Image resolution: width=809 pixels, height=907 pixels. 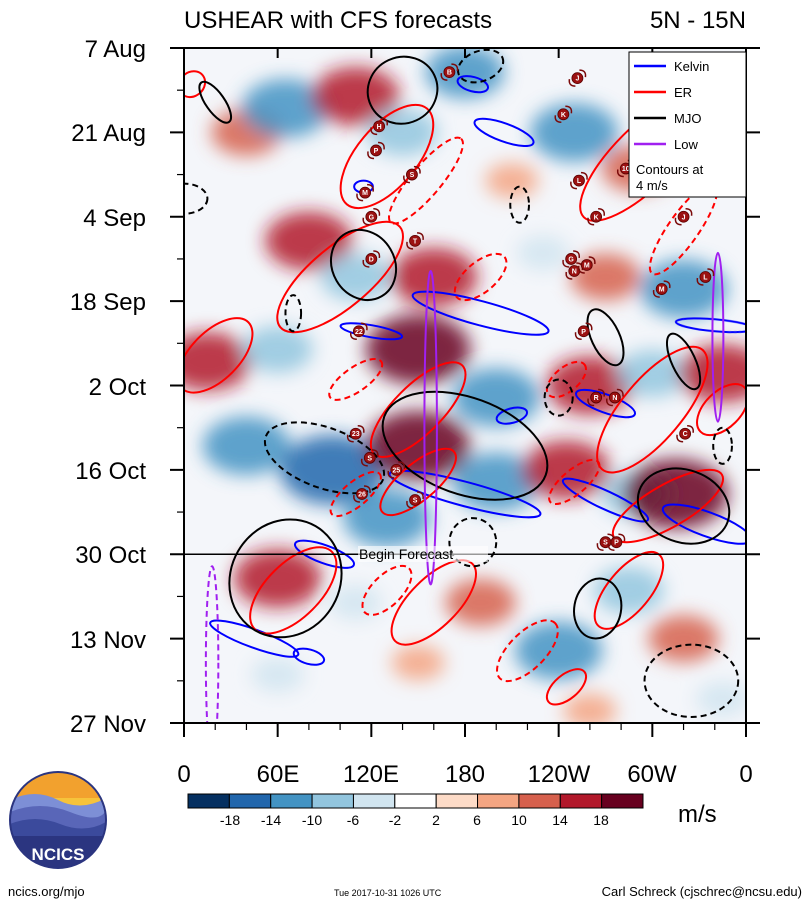 I want to click on x-tick-label: 180, so click(x=465, y=774).